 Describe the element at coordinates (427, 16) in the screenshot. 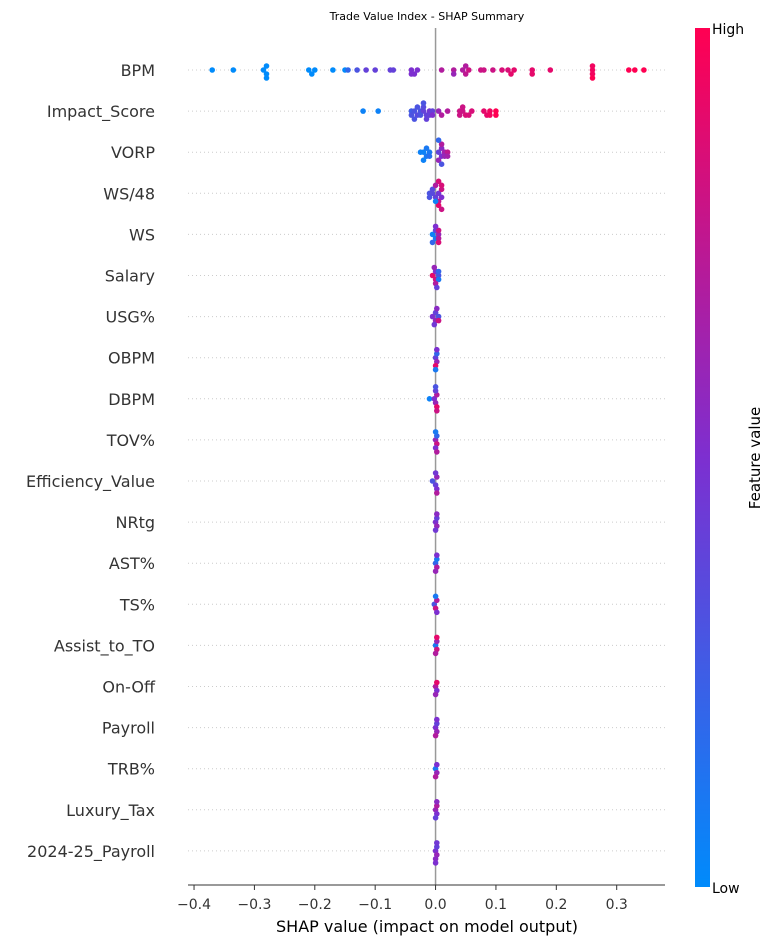

I see `chart-title: Trade Value Index - SHAP Summary` at that location.